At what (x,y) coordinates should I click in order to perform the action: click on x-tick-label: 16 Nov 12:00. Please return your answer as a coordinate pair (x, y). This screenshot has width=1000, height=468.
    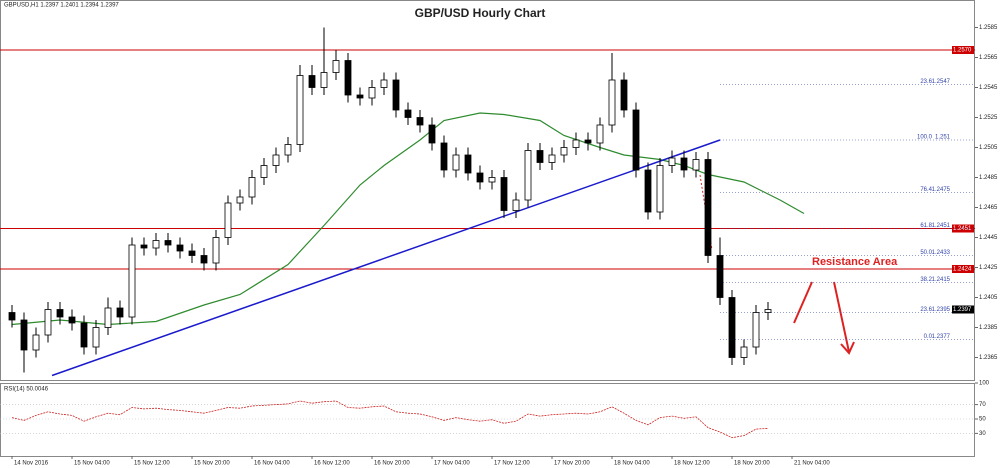
    Looking at the image, I should click on (332, 464).